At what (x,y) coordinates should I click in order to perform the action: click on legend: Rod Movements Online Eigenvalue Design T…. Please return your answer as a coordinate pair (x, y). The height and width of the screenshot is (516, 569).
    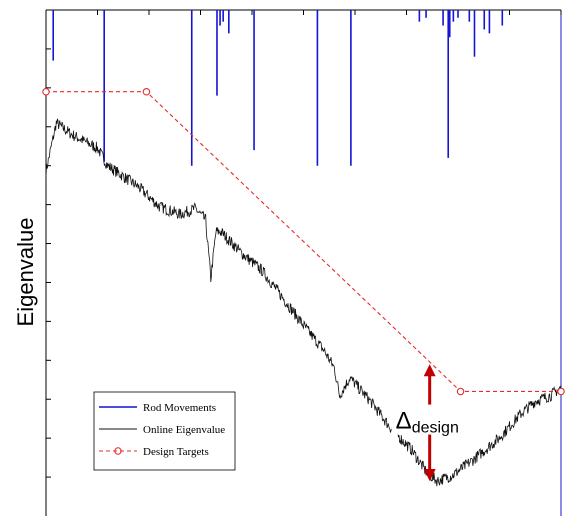
    Looking at the image, I should click on (164, 431).